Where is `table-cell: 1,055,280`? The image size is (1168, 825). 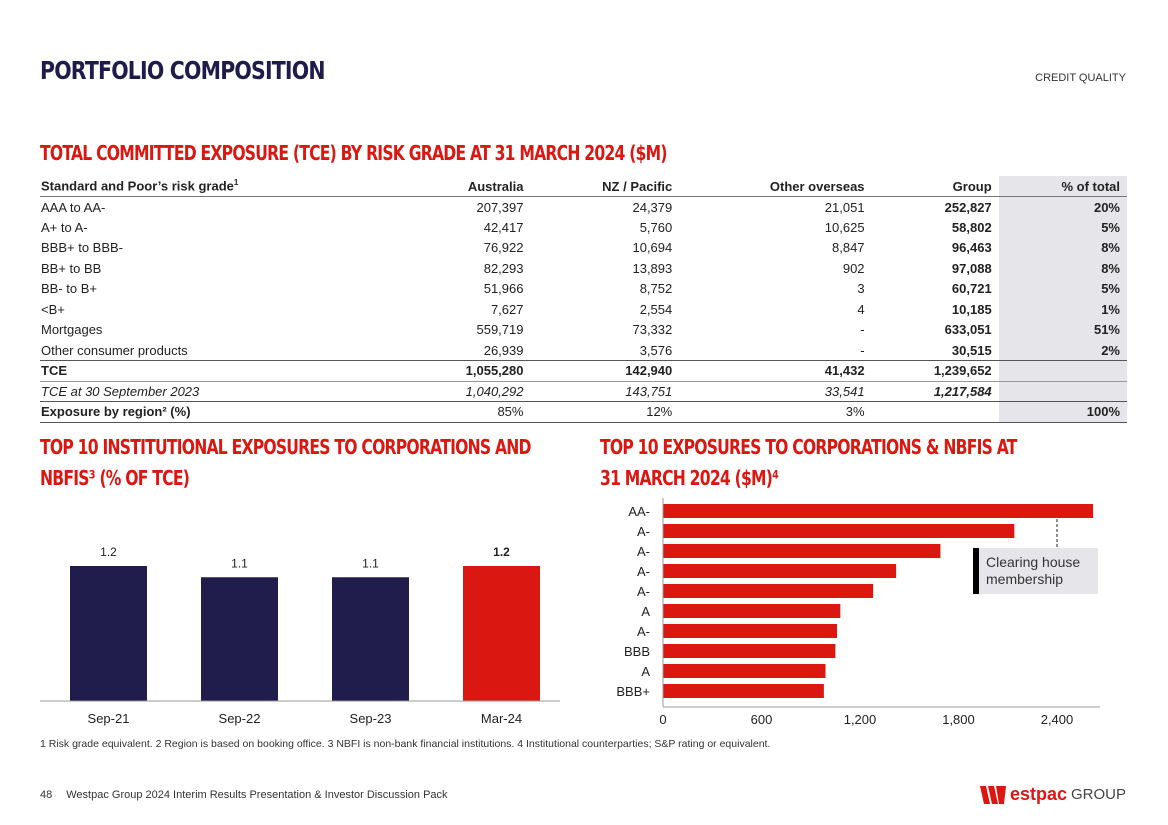
table-cell: 1,055,280 is located at coordinates (467, 371).